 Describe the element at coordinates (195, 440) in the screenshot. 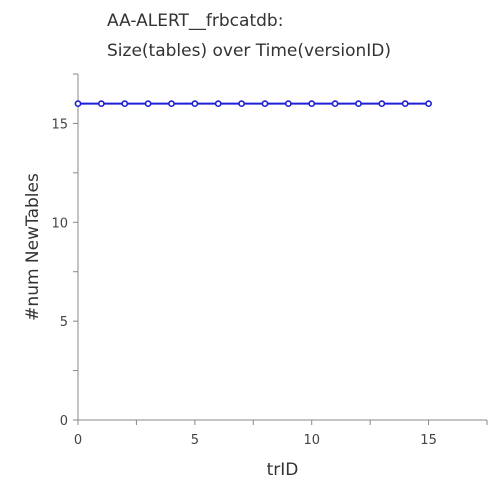

I see `x-tick-label: 5` at that location.